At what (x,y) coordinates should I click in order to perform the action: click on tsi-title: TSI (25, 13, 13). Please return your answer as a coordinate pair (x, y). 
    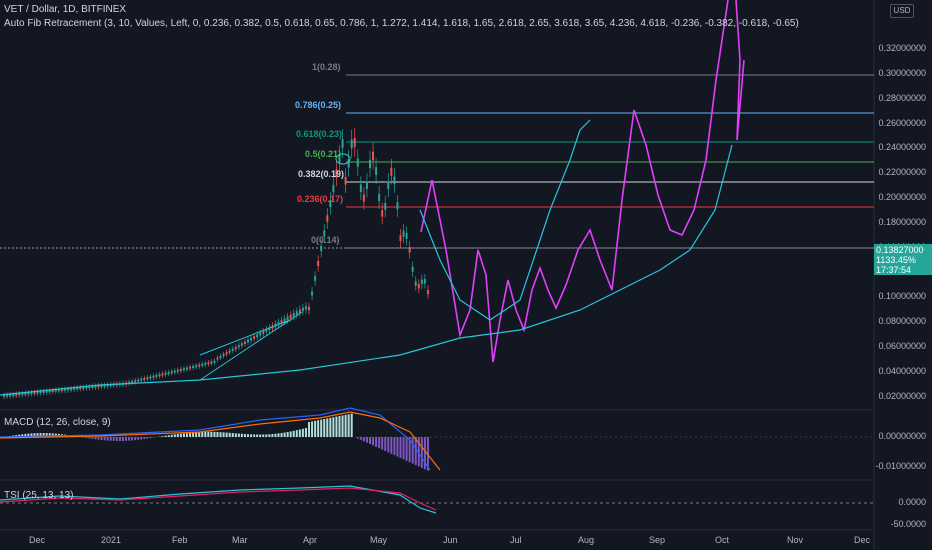
    Looking at the image, I should click on (39, 495).